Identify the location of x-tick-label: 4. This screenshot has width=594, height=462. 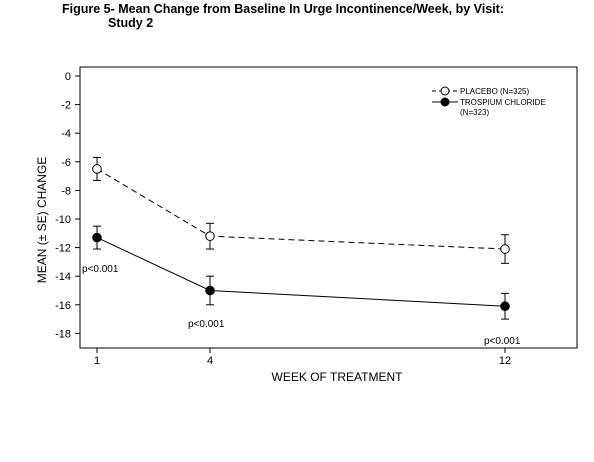
(210, 361).